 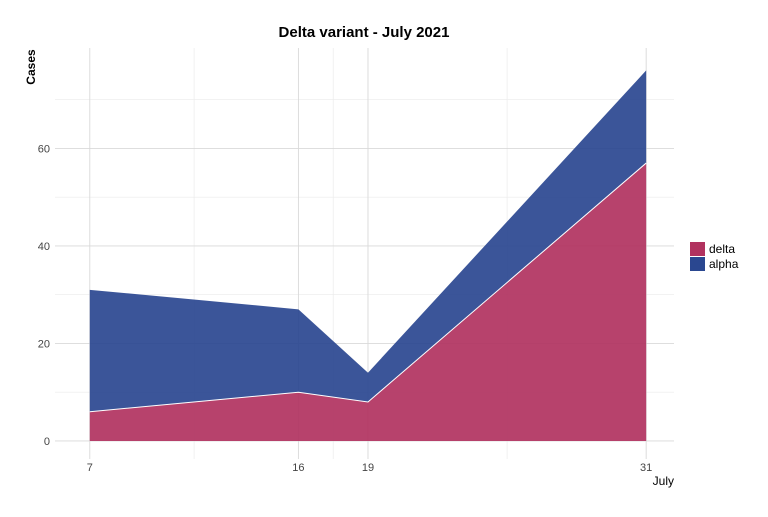 I want to click on y-tick-label: 60, so click(x=44, y=149).